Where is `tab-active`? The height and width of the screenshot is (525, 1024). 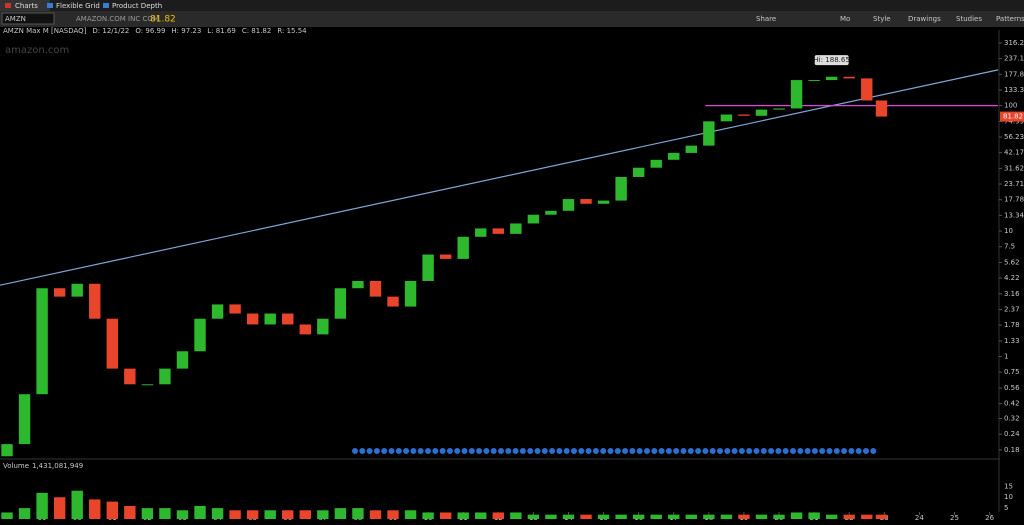 tab-active is located at coordinates (25, 5).